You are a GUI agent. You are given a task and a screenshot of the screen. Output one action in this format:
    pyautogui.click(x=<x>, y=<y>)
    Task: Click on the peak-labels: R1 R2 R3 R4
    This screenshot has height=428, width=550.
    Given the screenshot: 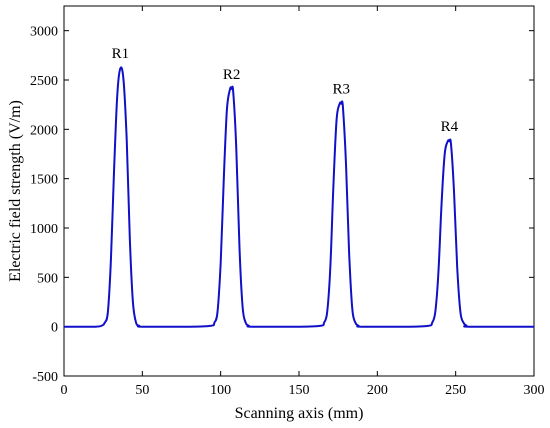 What is the action you would take?
    pyautogui.click(x=285, y=90)
    